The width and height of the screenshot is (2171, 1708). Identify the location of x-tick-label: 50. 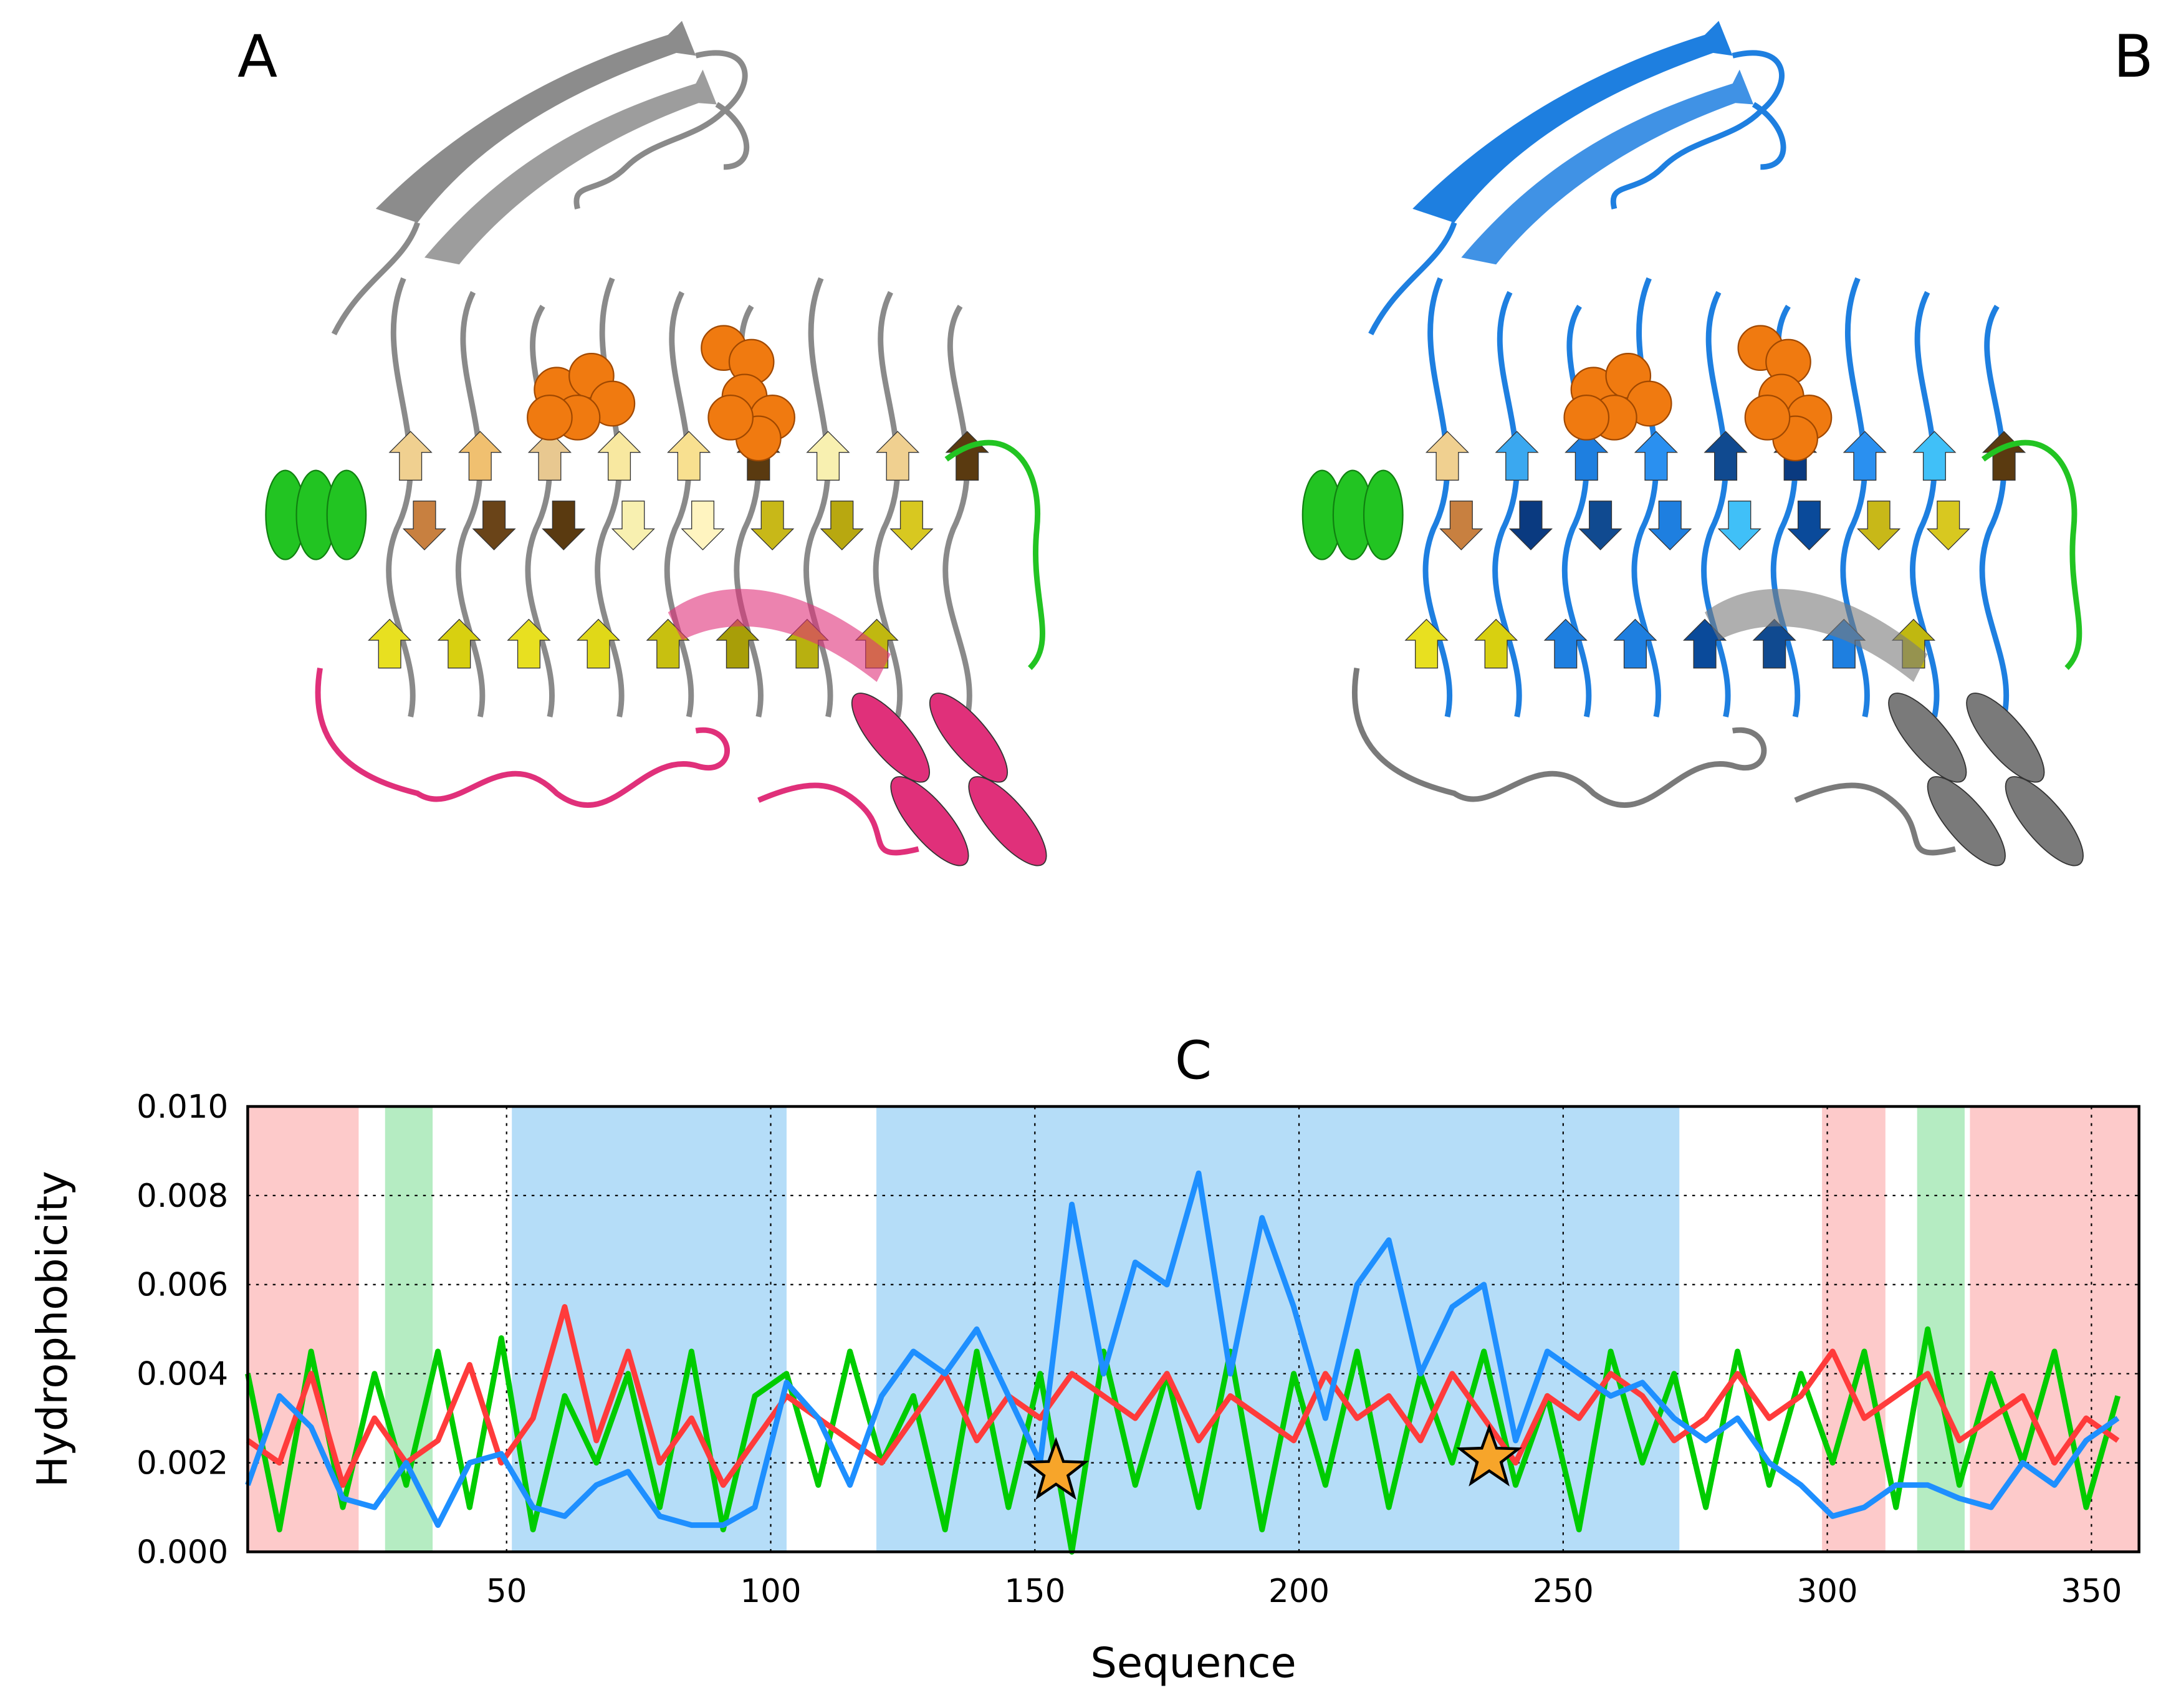
(506, 1591).